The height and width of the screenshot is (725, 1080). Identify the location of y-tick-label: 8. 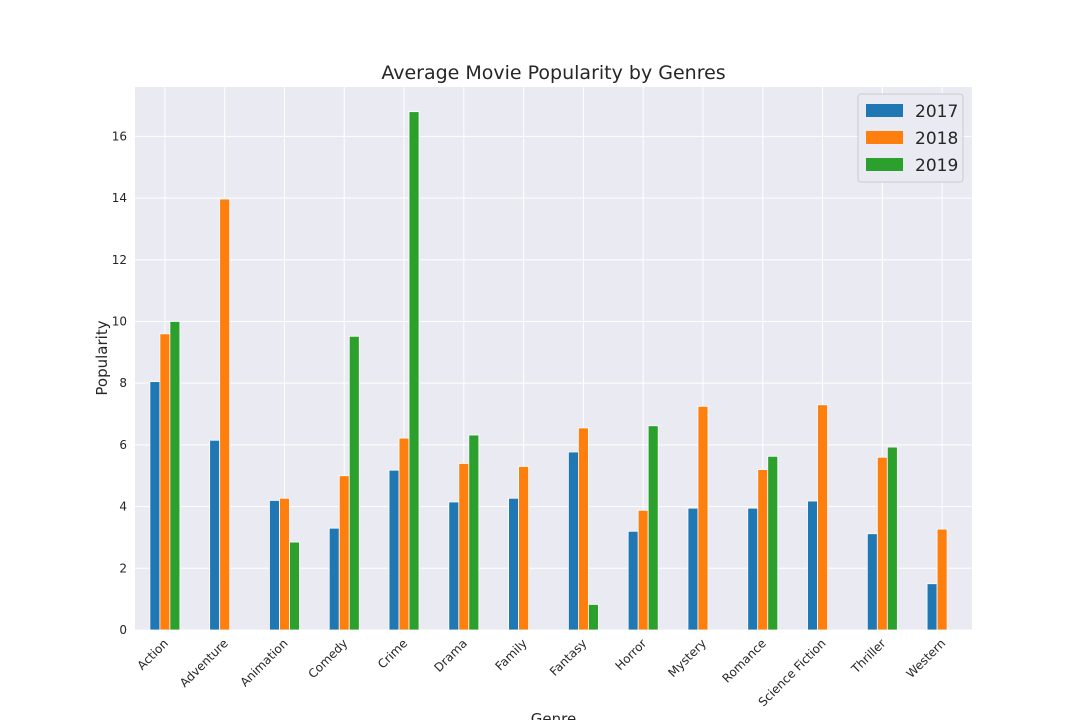
(123, 383).